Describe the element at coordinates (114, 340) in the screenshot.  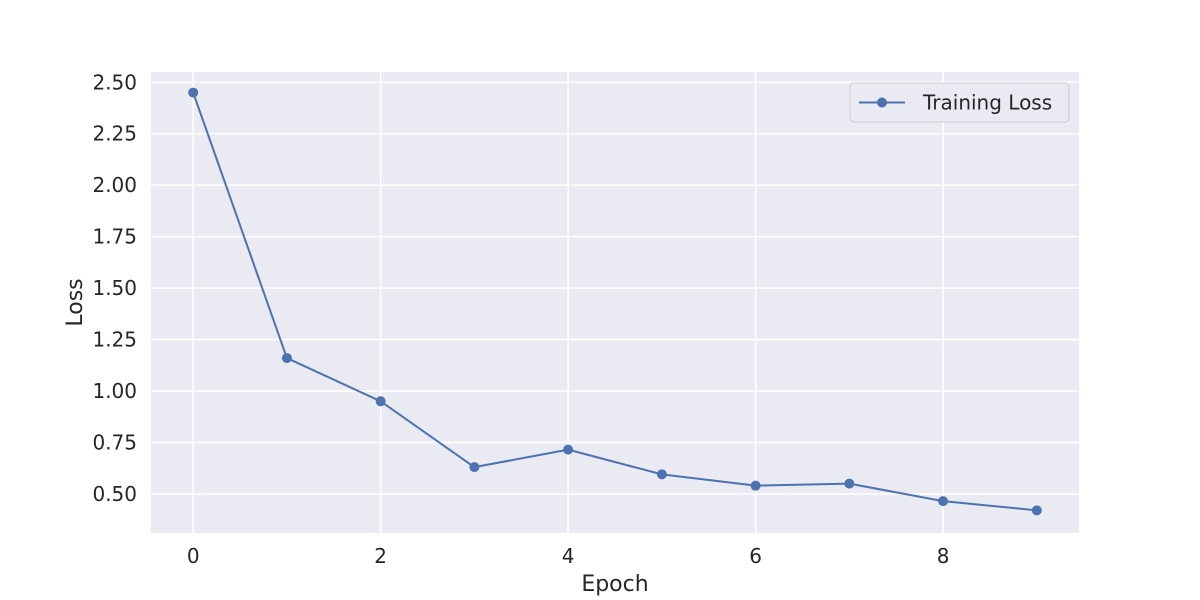
I see `y-tick-label: 1.25` at that location.